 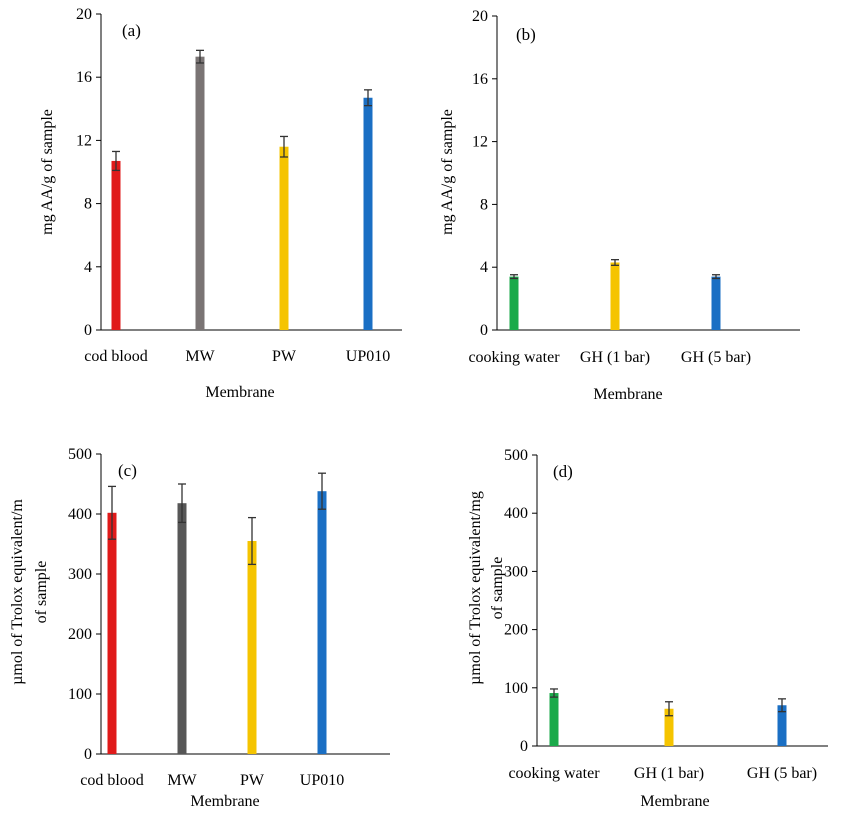 I want to click on panel-d-y-axis-label-line2: of sample, so click(x=497, y=588).